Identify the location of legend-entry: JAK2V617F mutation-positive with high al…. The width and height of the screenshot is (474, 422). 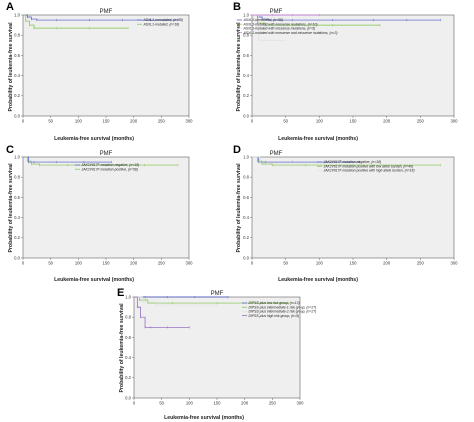
(369, 171).